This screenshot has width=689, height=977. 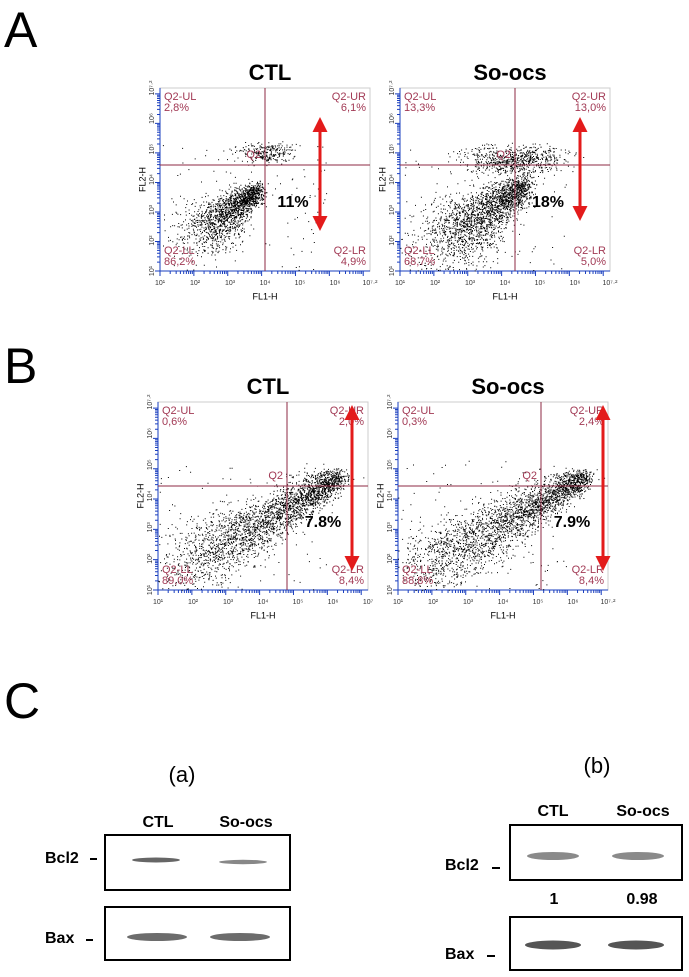 I want to click on quadrant-name: Q2-LR, so click(x=350, y=251).